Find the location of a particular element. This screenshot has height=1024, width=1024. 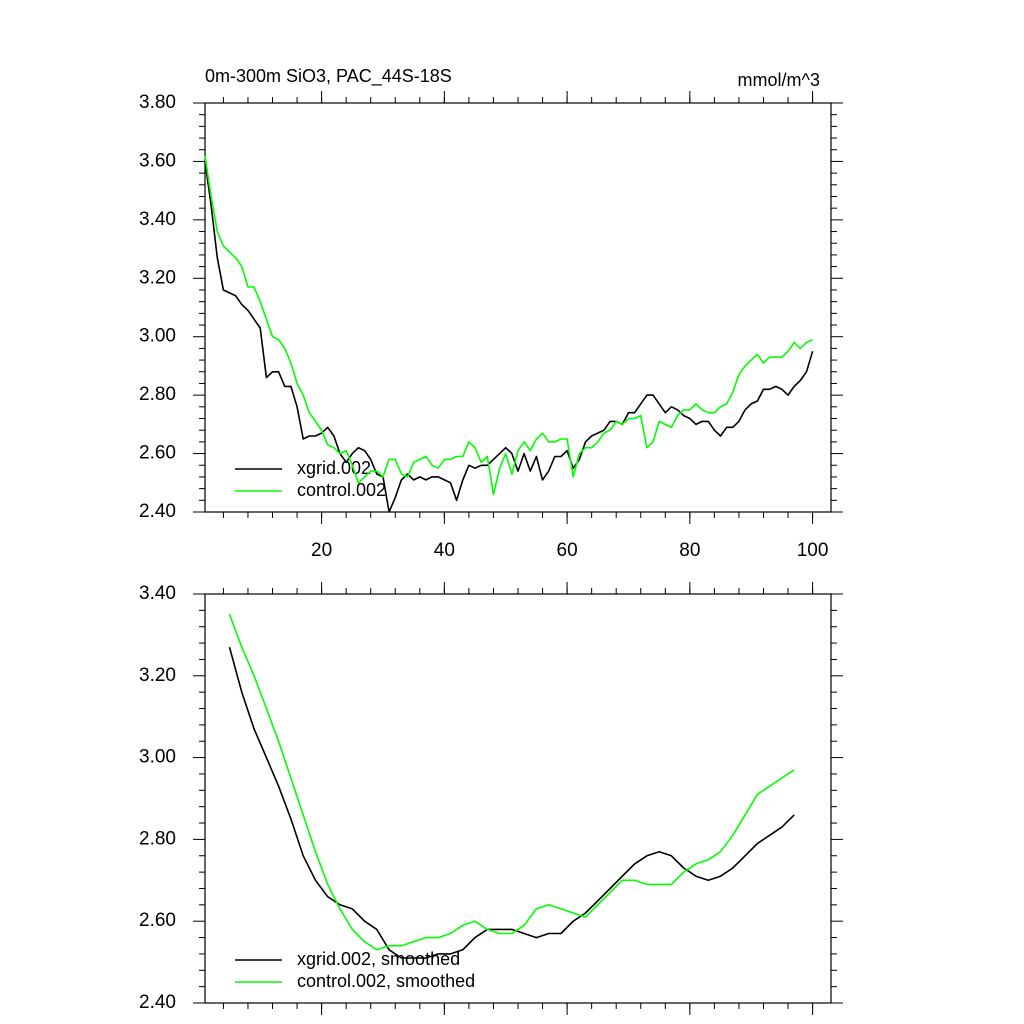

legend-label: xgrid.002 is located at coordinates (334, 468).